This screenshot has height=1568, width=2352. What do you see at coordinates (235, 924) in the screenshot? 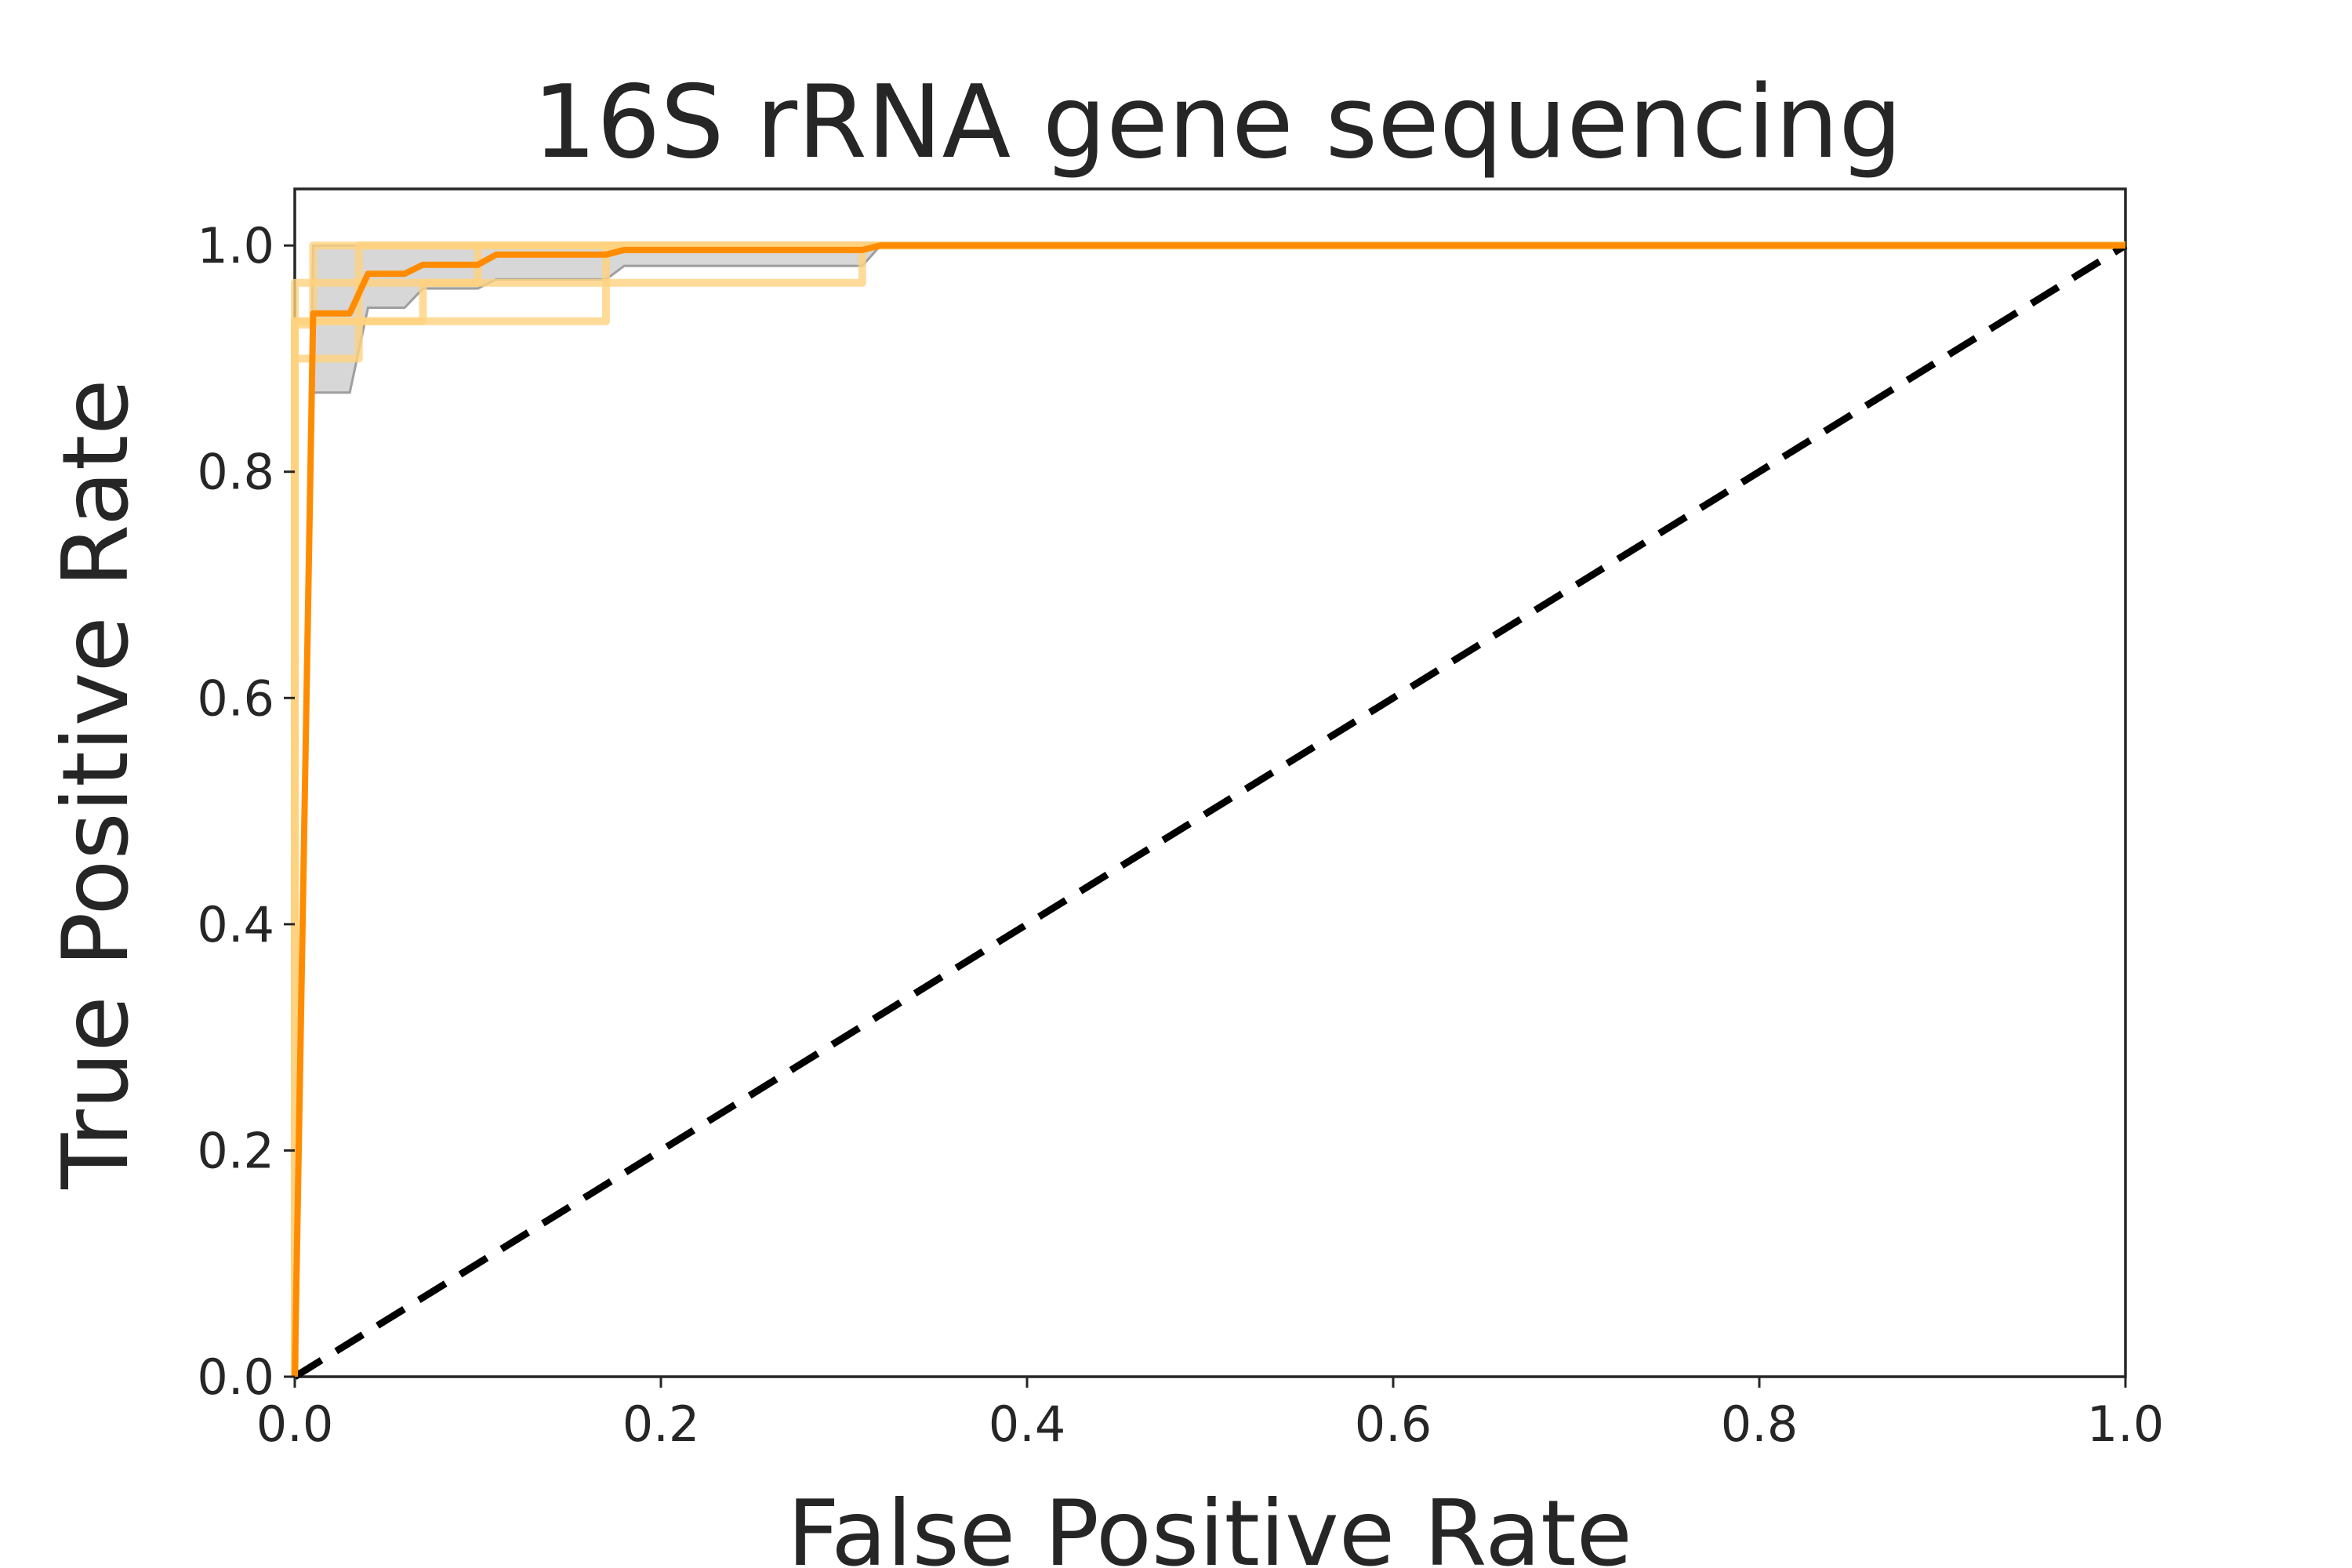
I see `y-tick-label: 0.4` at bounding box center [235, 924].